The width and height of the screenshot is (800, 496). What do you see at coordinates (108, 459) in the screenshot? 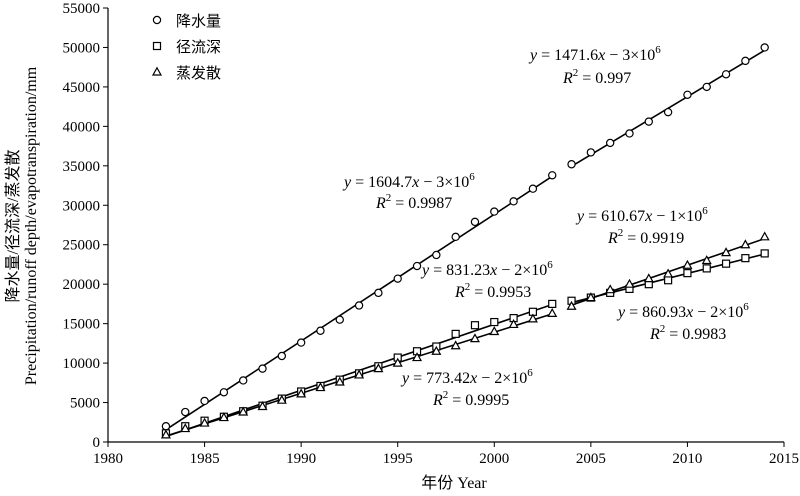
I see `x-tick-label: 1980` at bounding box center [108, 459].